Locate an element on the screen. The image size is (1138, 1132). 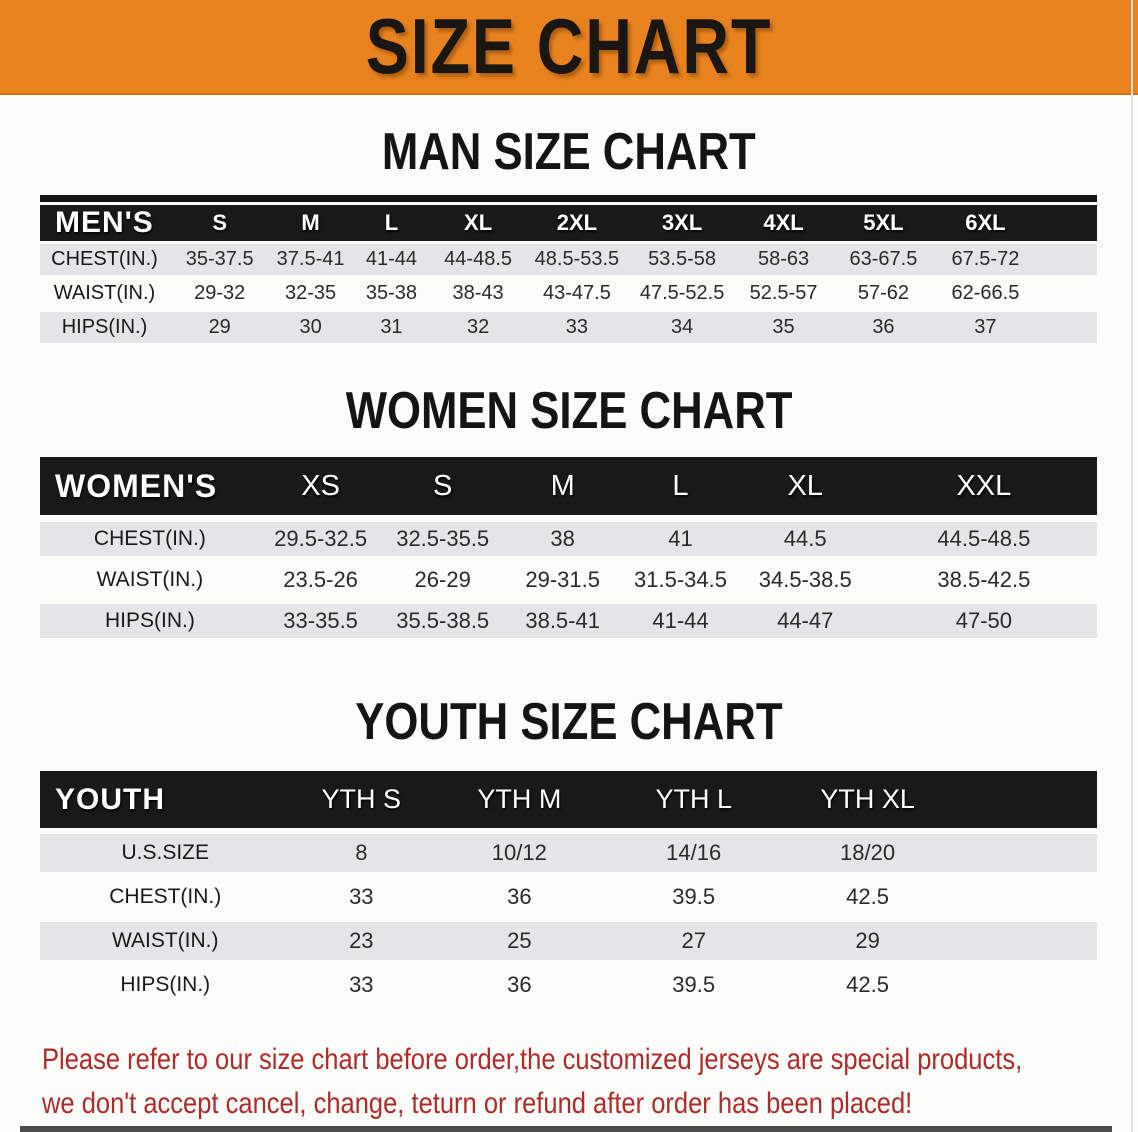
size-cell: 26-29 is located at coordinates (442, 580).